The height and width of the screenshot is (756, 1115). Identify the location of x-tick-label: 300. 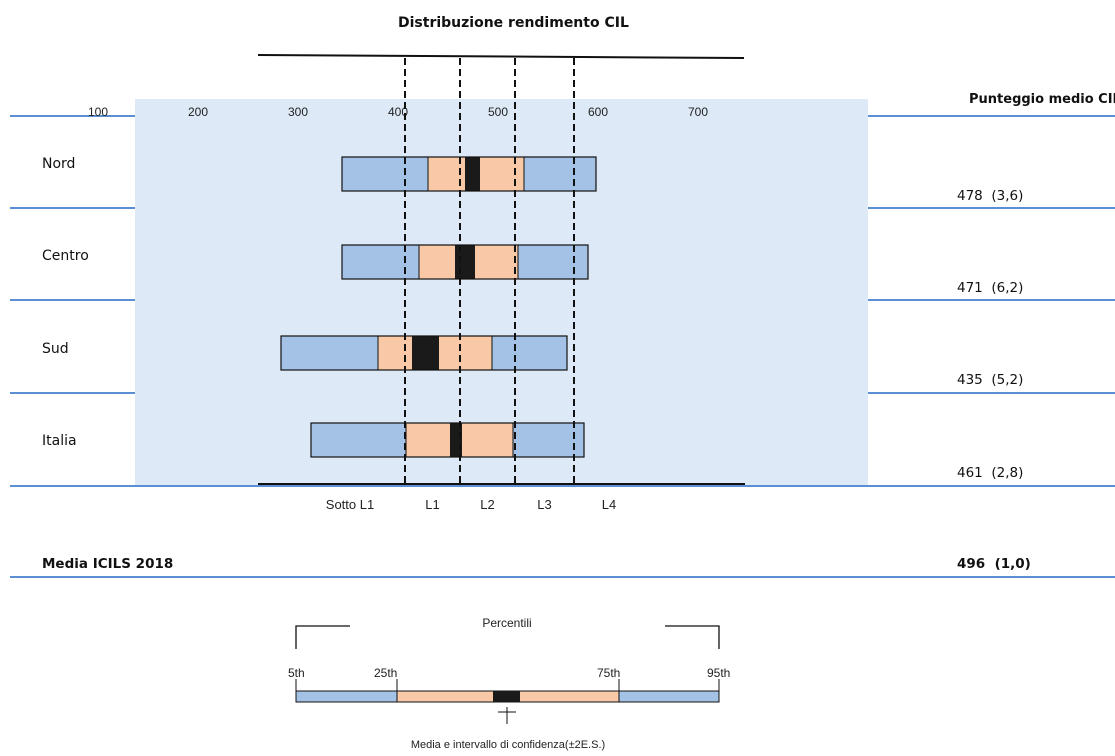
(298, 112).